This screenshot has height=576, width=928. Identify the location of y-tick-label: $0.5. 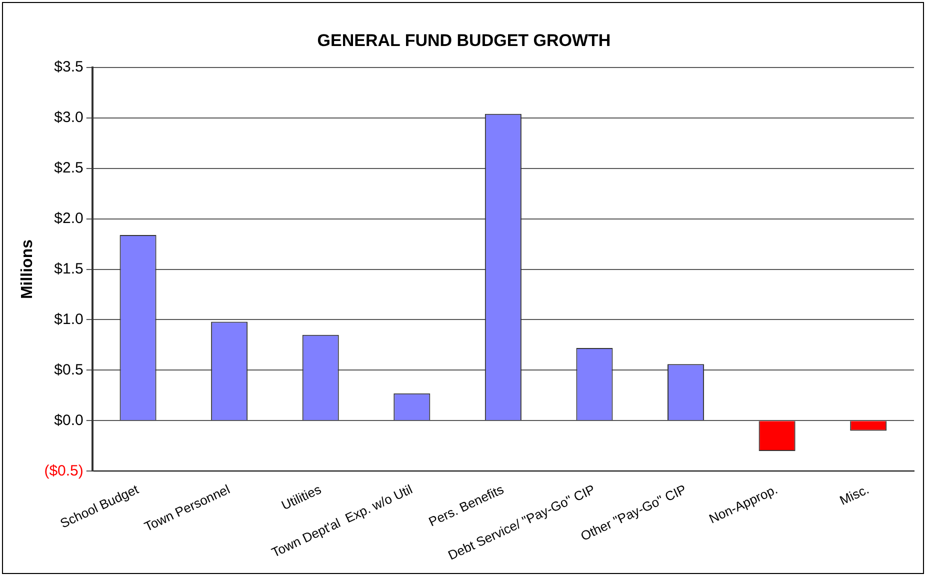
(69, 369).